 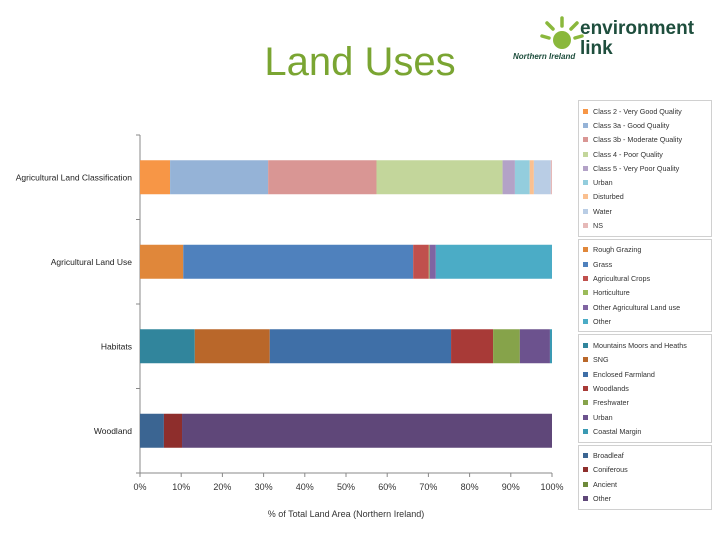 What do you see at coordinates (645, 360) in the screenshot?
I see `legend-item: SNG` at bounding box center [645, 360].